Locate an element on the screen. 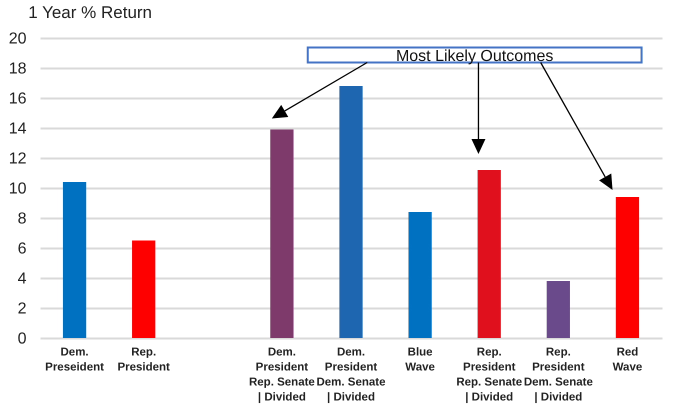 The width and height of the screenshot is (677, 419). y-tick-label: 18 is located at coordinates (17, 69).